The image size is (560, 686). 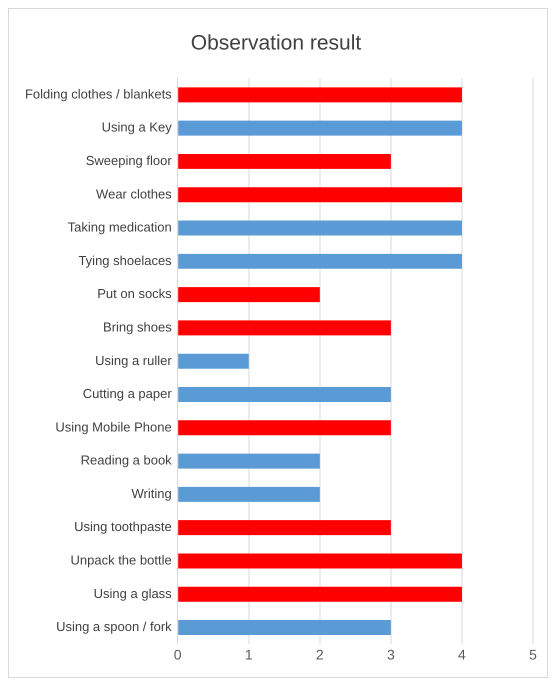 I want to click on x-tick-label: 4, so click(x=462, y=654).